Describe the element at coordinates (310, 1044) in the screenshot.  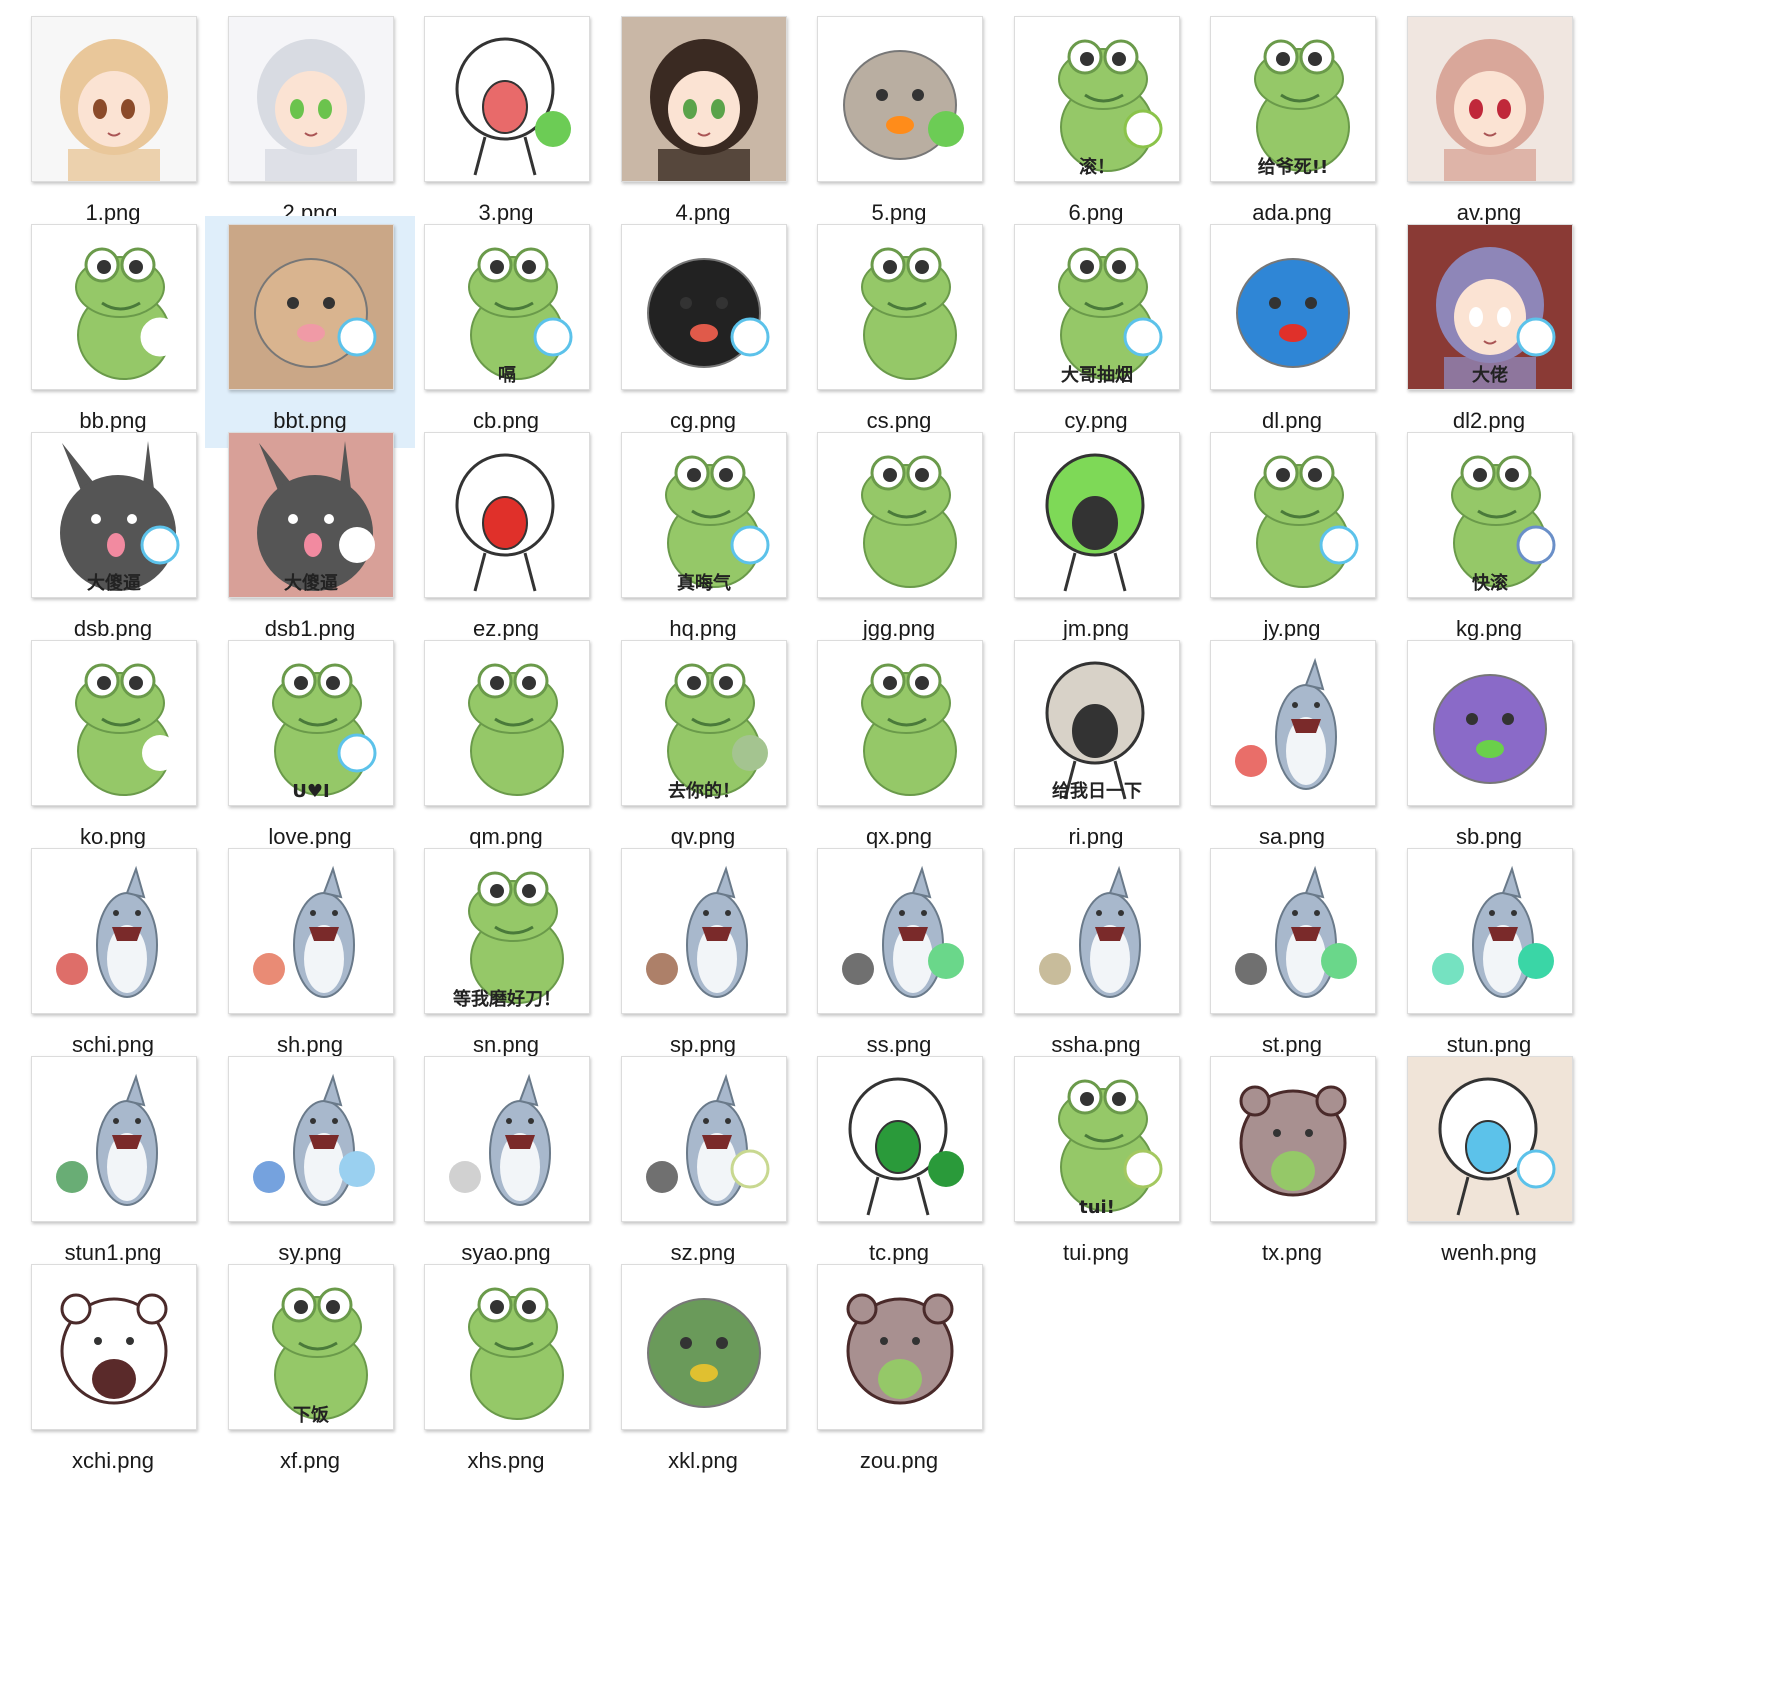
I see `file-name-label: sh.png` at that location.